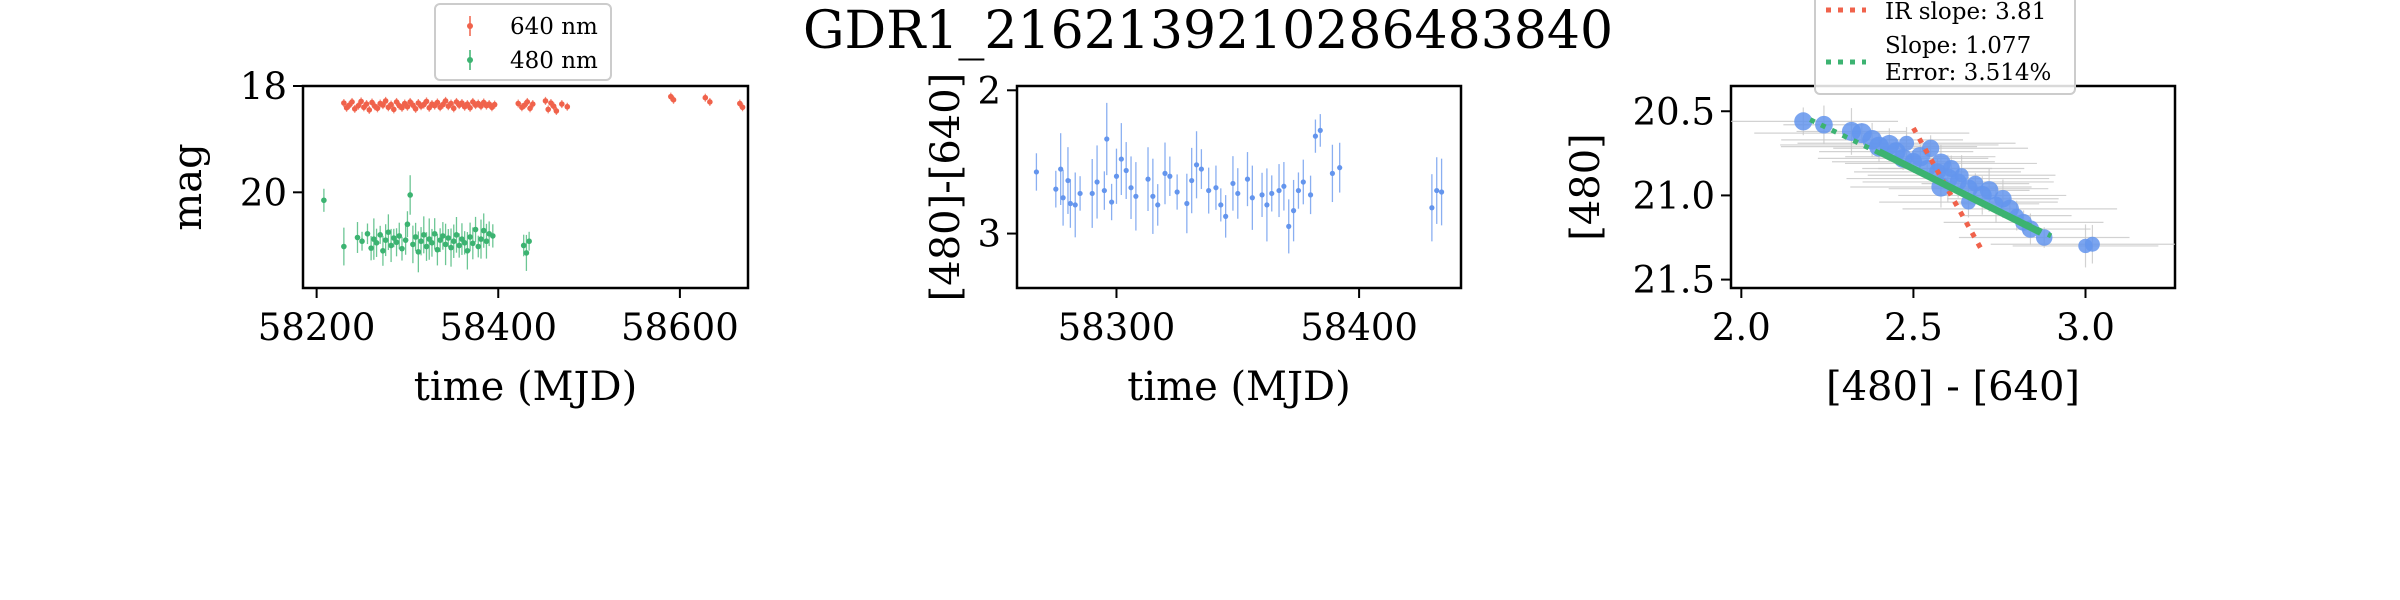 The height and width of the screenshot is (600, 2400). What do you see at coordinates (1117, 327) in the screenshot?
I see `x-tick-label: 58300` at bounding box center [1117, 327].